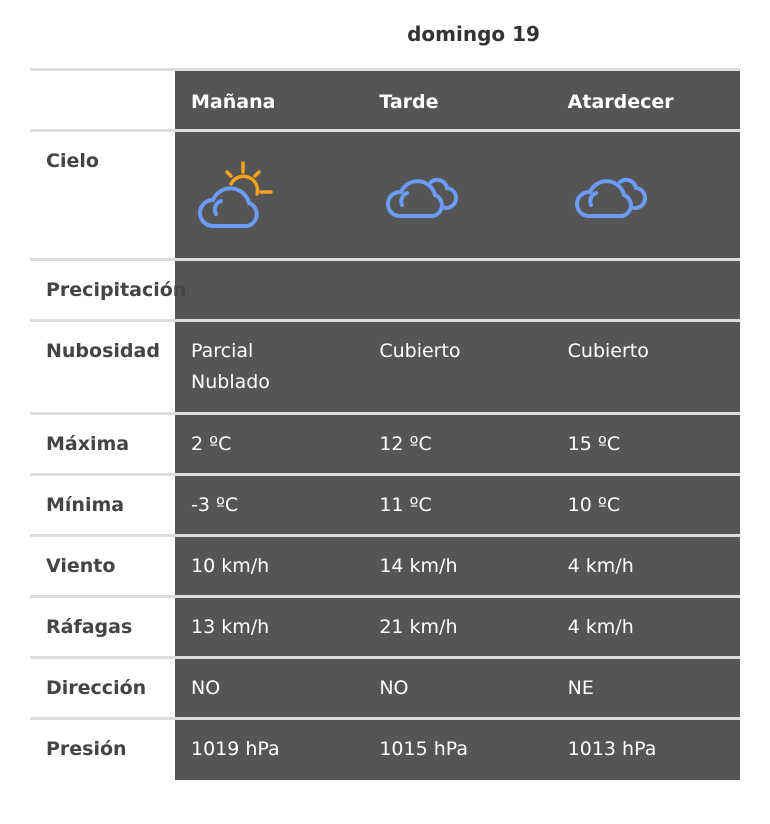 Image resolution: width=770 pixels, height=824 pixels. Describe the element at coordinates (269, 565) in the screenshot. I see `cell: 10 km/h` at that location.